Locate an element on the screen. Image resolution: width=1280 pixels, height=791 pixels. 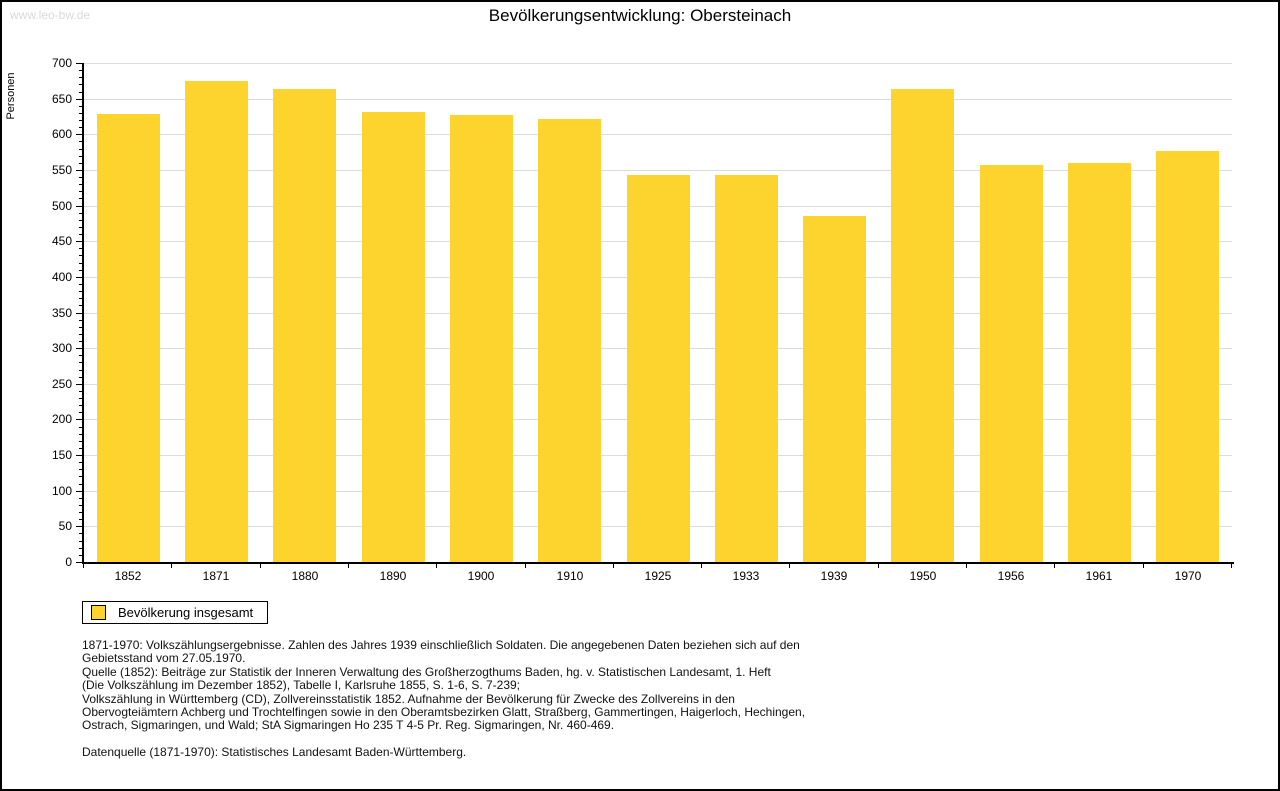
bar-1939 is located at coordinates (834, 389).